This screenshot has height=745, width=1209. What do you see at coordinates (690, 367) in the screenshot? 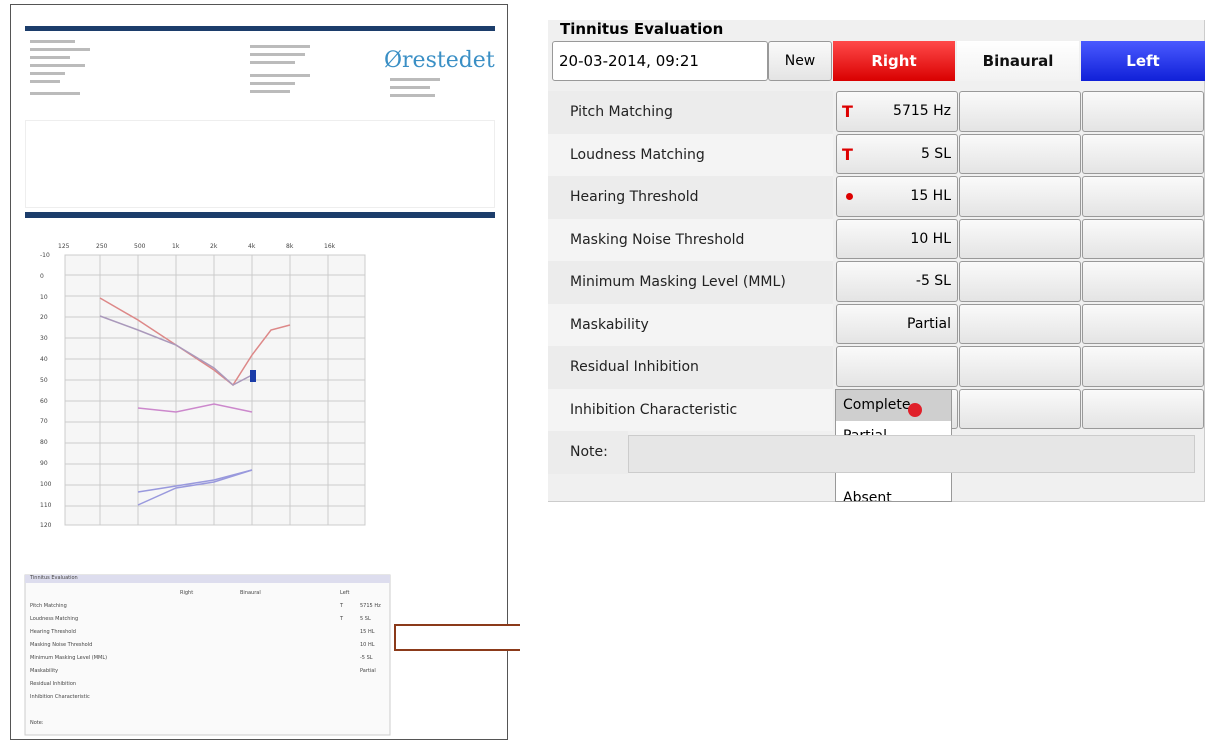
I see `row-label: Residual Inhibition` at bounding box center [690, 367].